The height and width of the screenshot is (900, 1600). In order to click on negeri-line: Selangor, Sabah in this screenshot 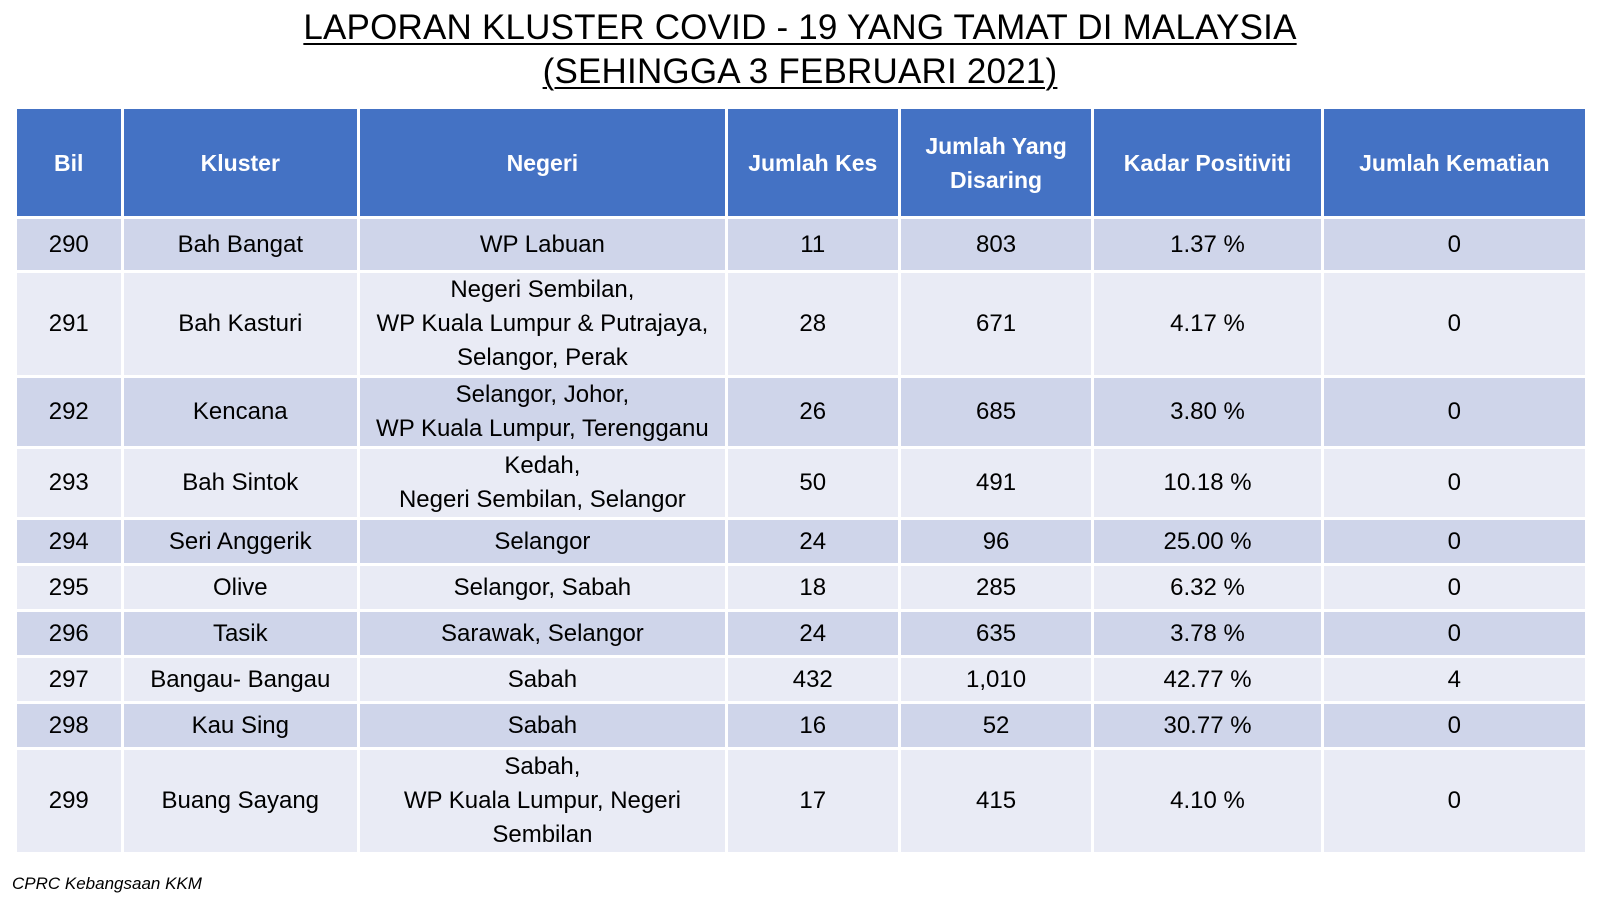, I will do `click(542, 587)`.